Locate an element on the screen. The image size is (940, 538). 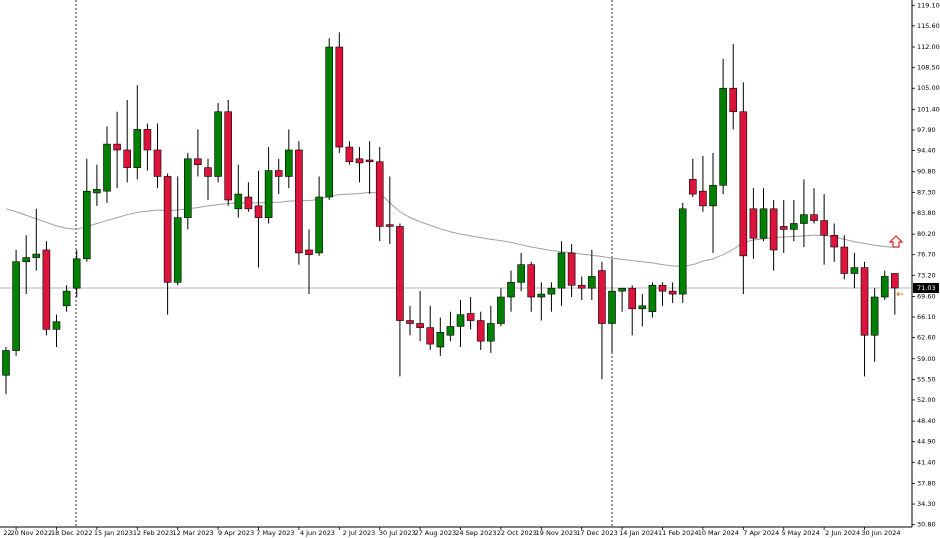
y-tick-label: 37.80 is located at coordinates (926, 483).